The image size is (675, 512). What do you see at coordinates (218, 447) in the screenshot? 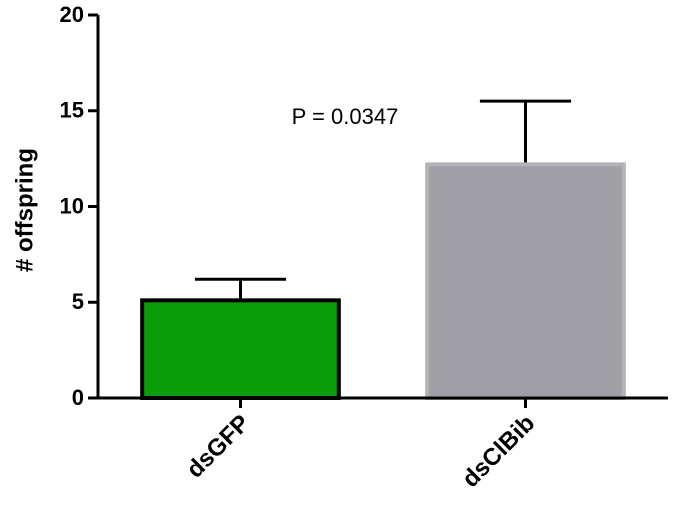
I see `x-tick-label: dsGFP` at bounding box center [218, 447].